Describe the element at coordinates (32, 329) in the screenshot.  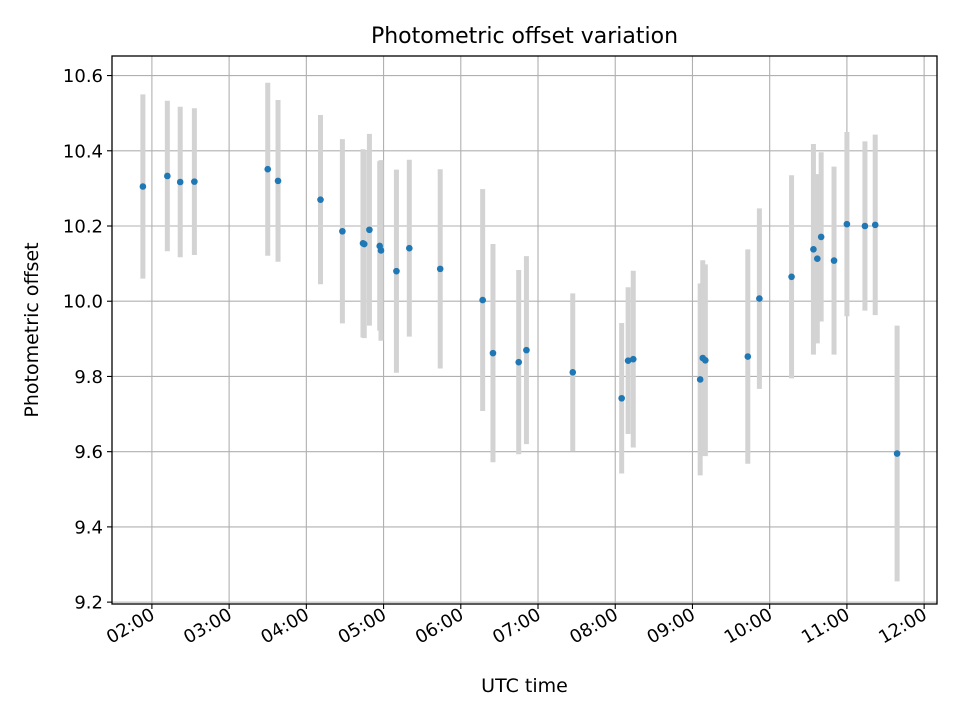
I see `y-axis-label: Photometric offset` at that location.